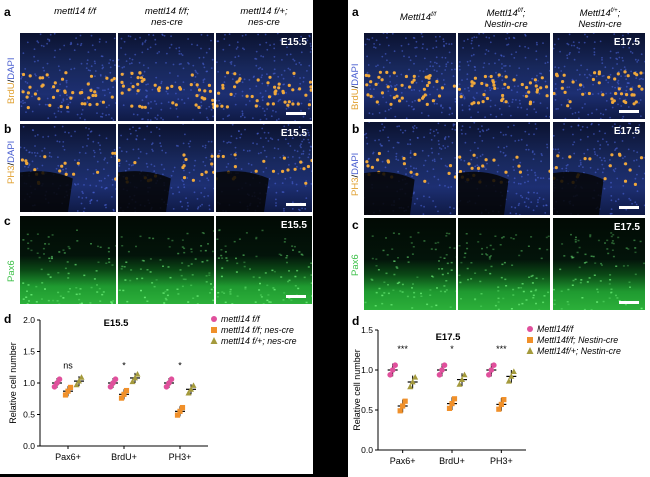  I want to click on row-label-pax6-right: Pax6, so click(355, 265).